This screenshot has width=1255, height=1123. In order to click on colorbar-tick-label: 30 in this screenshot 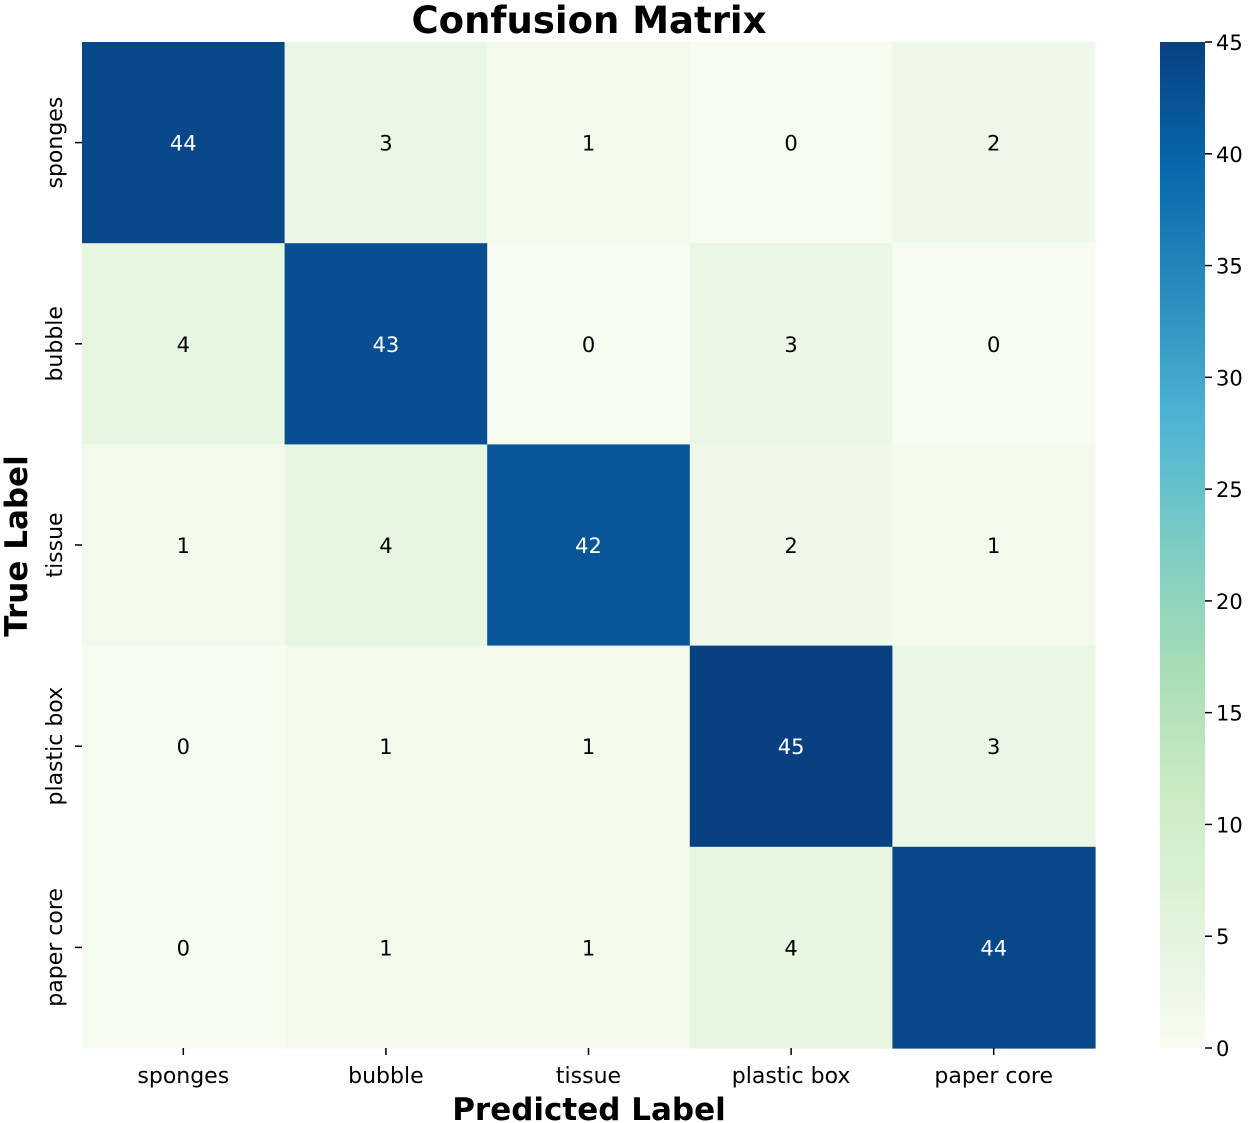, I will do `click(1229, 378)`.